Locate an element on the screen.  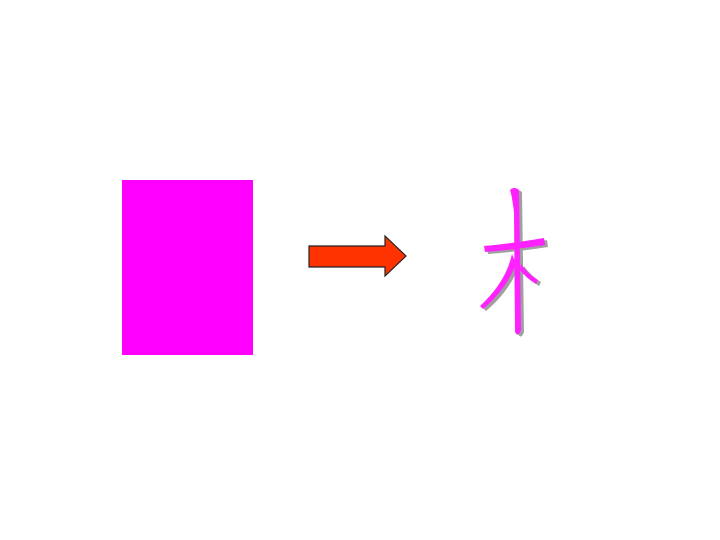
glyph-strokes is located at coordinates (512, 261).